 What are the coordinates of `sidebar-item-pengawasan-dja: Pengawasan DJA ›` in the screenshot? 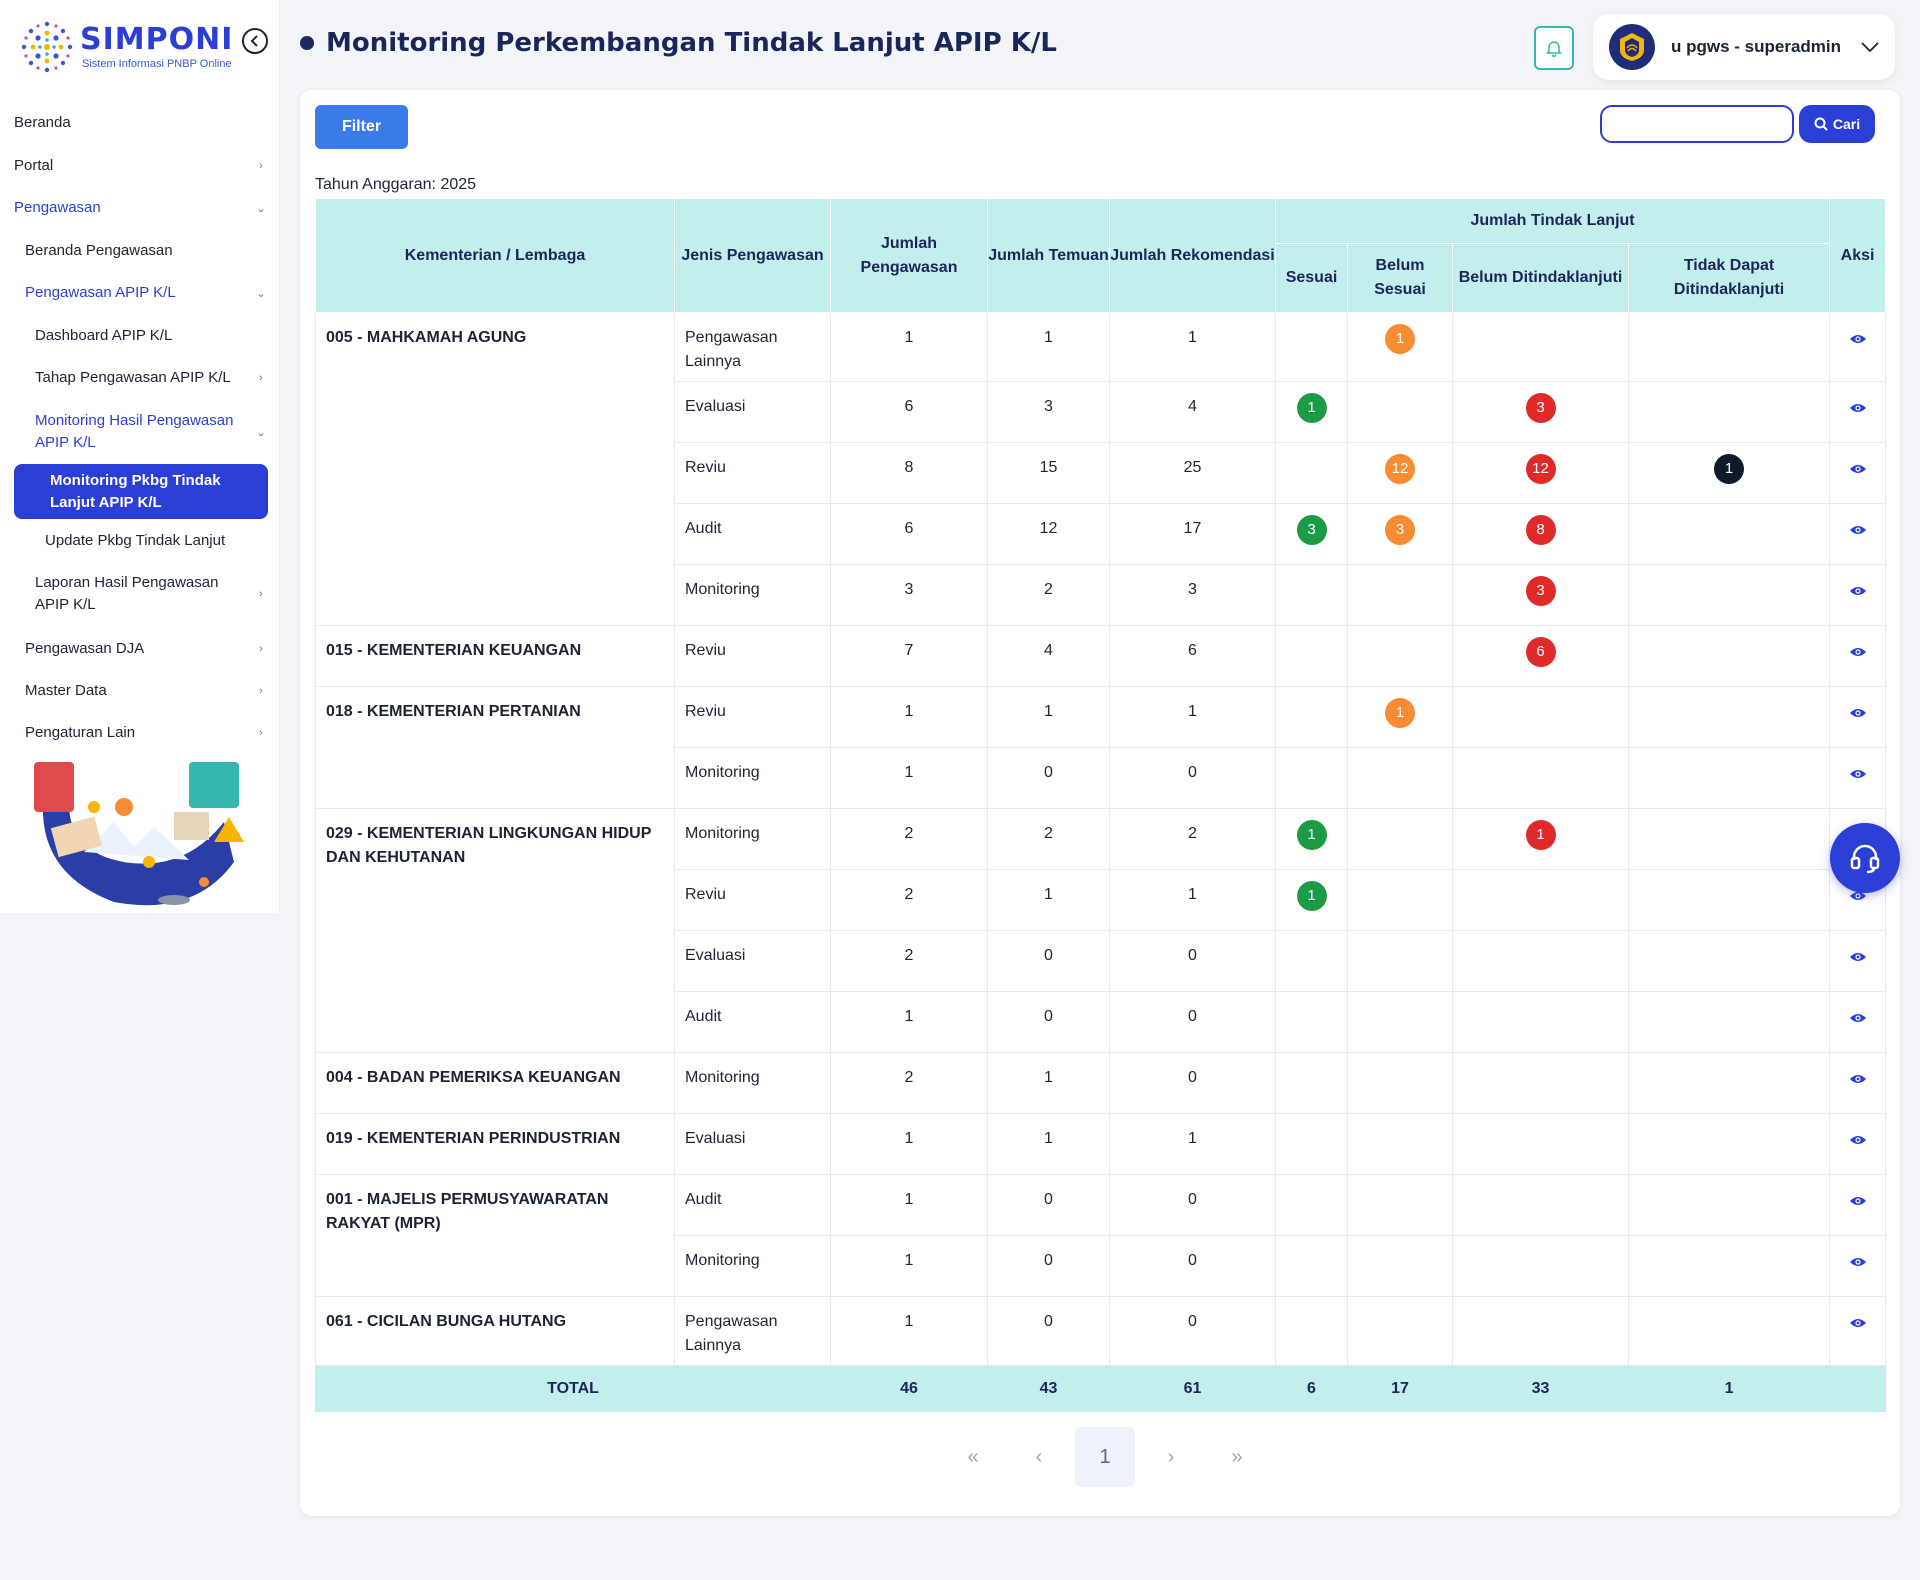 It's located at (136, 649).